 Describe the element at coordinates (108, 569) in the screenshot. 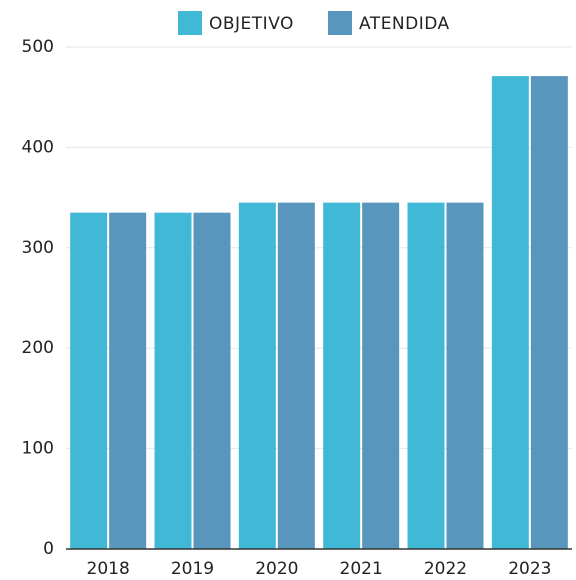

I see `x-tick-label: 2018` at that location.